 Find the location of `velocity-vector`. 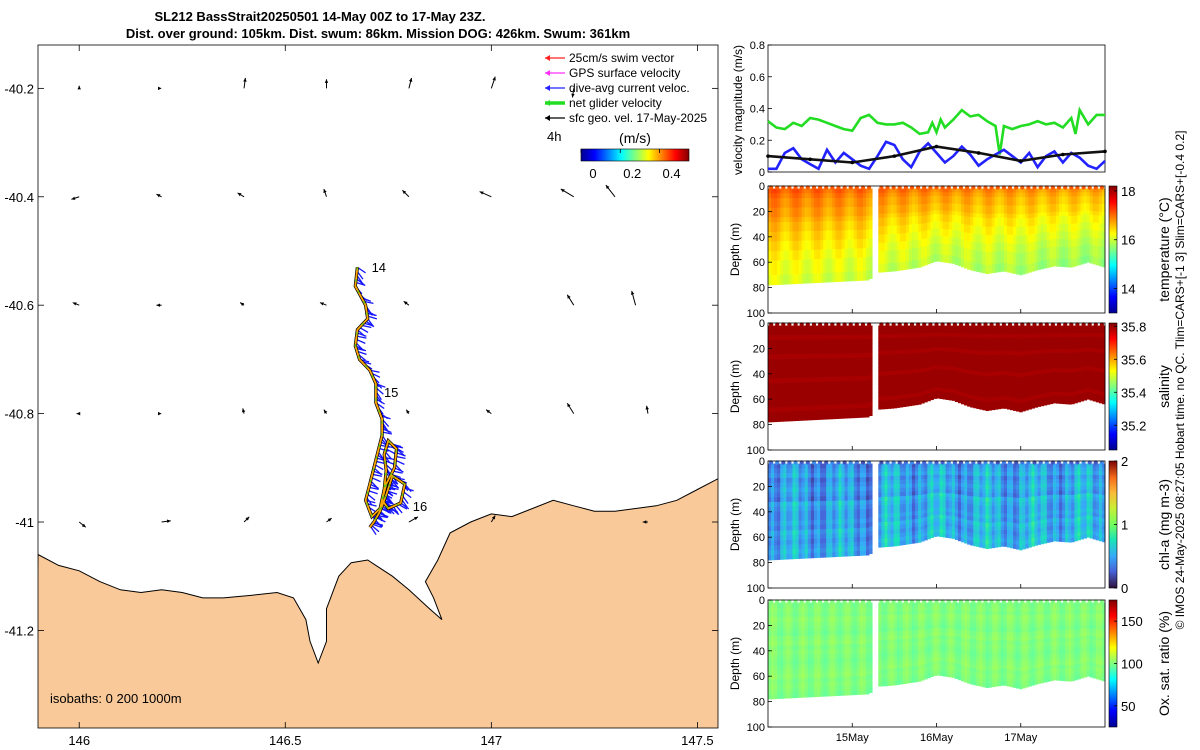

velocity-vector is located at coordinates (645, 522).